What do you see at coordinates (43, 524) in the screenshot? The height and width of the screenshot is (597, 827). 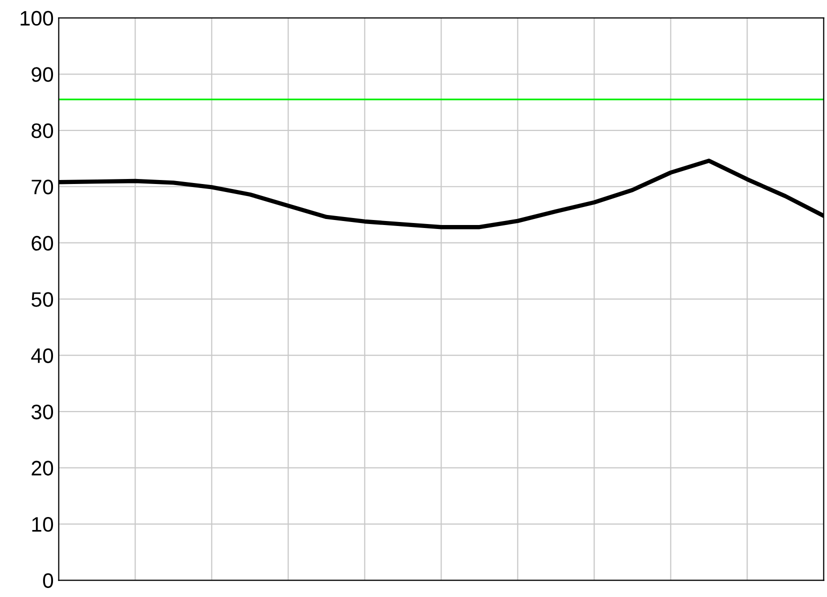 I see `y-tick-label: 10` at bounding box center [43, 524].